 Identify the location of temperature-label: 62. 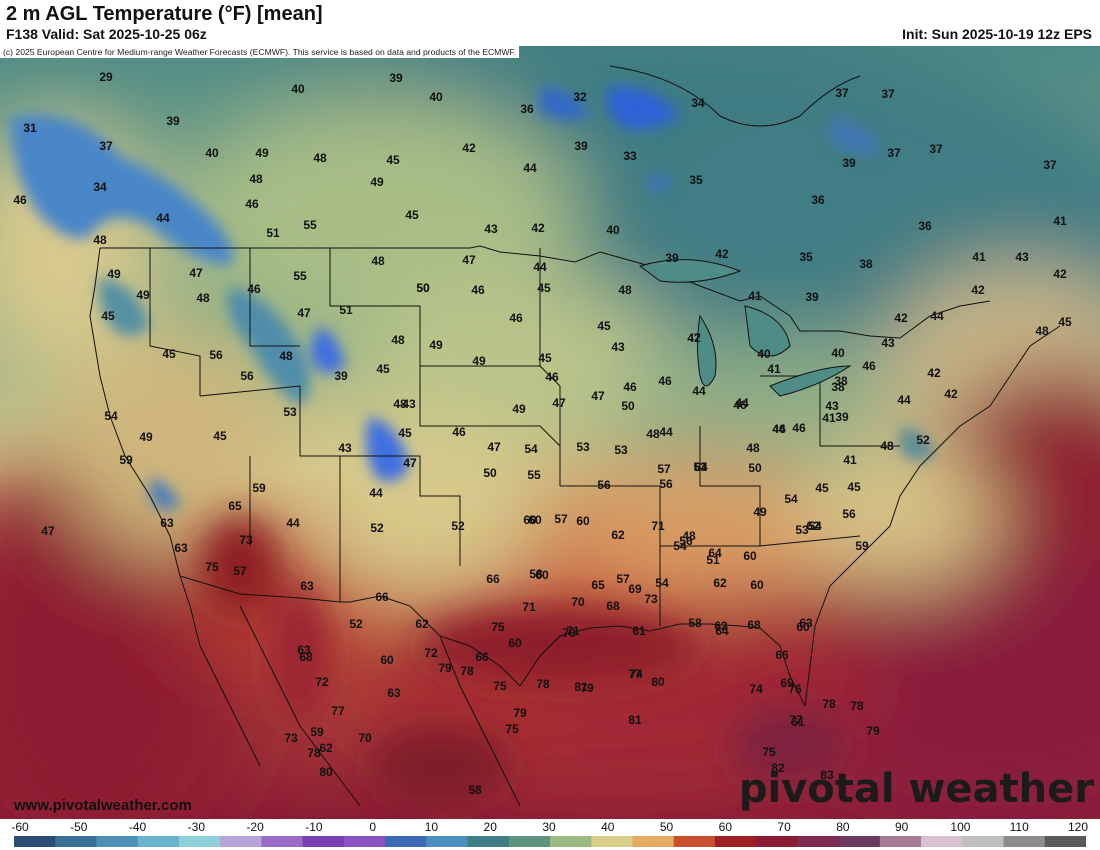
(422, 624).